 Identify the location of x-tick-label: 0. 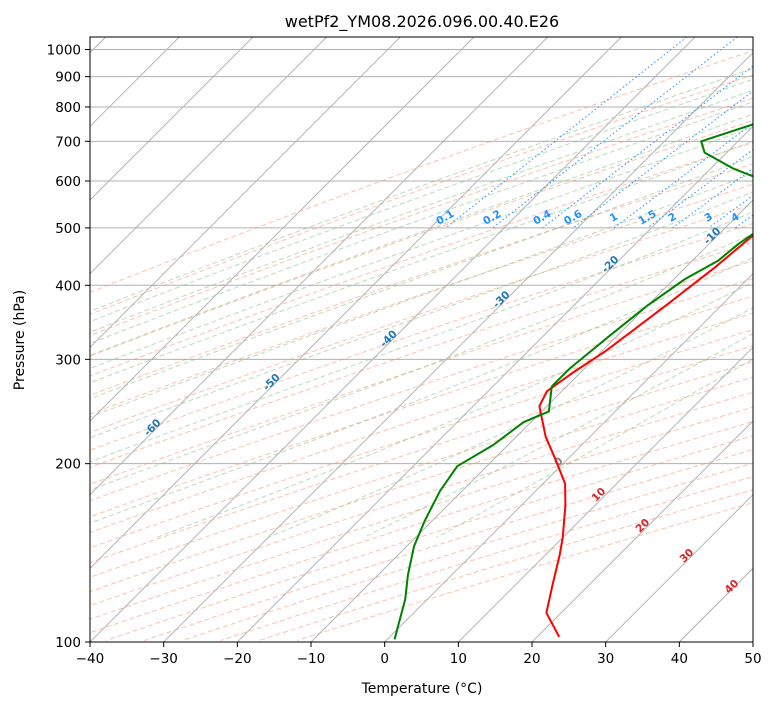
(384, 659).